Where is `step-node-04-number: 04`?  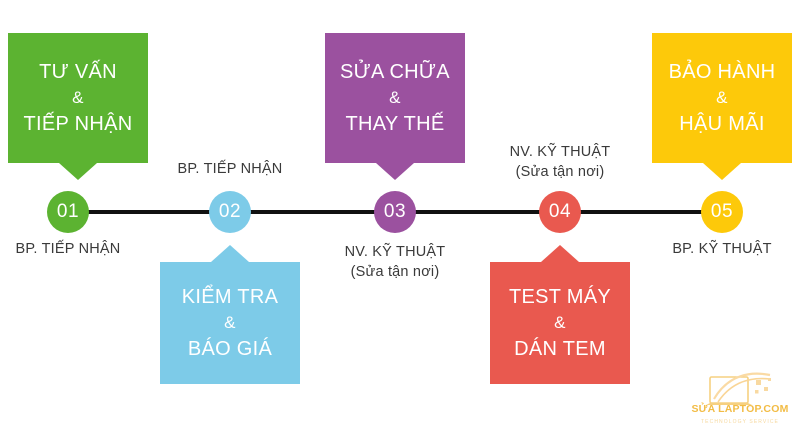 step-node-04-number: 04 is located at coordinates (560, 211).